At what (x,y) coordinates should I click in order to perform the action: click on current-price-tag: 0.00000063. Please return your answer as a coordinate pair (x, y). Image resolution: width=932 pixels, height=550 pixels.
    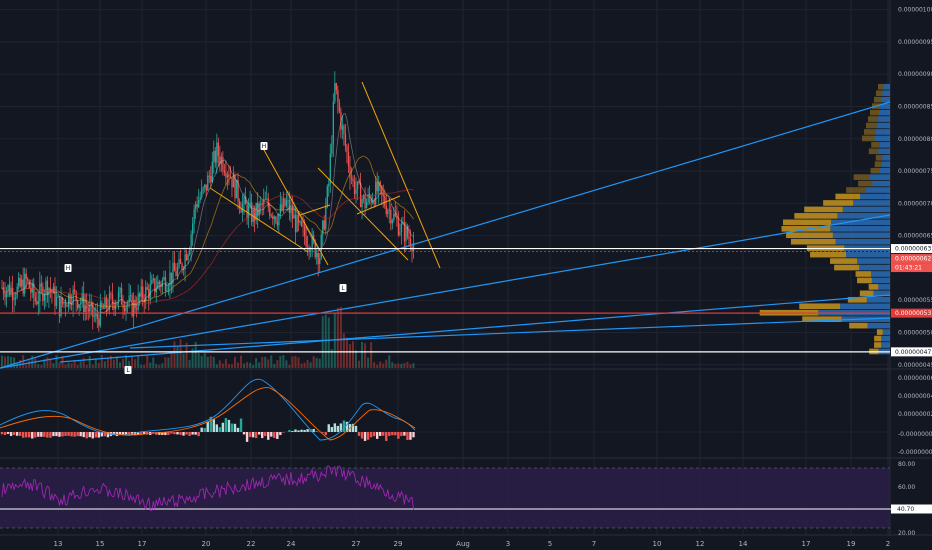
    Looking at the image, I should click on (913, 249).